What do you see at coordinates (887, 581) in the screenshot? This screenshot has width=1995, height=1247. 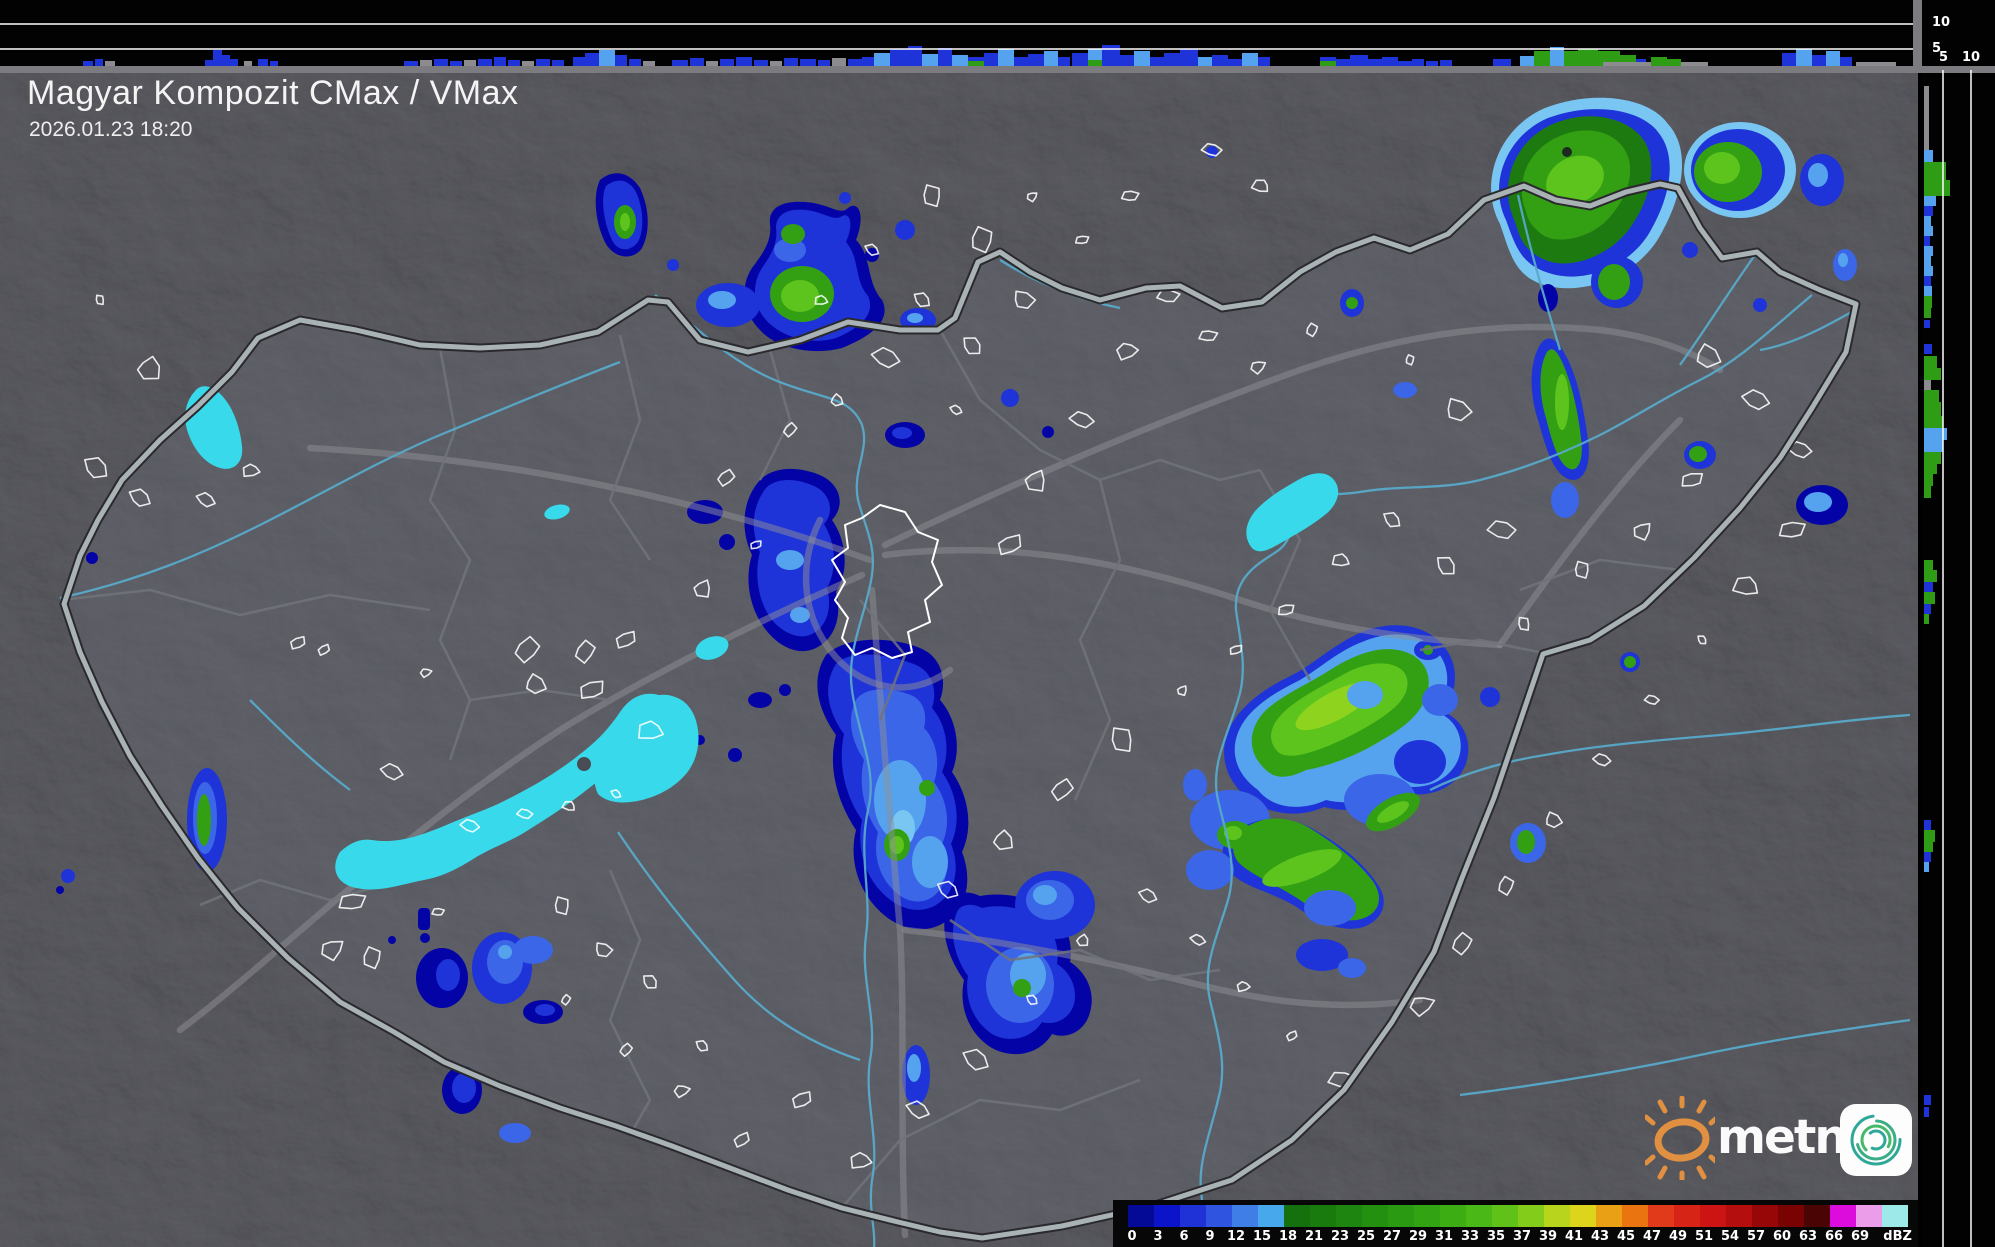 I see `budapest-outline` at bounding box center [887, 581].